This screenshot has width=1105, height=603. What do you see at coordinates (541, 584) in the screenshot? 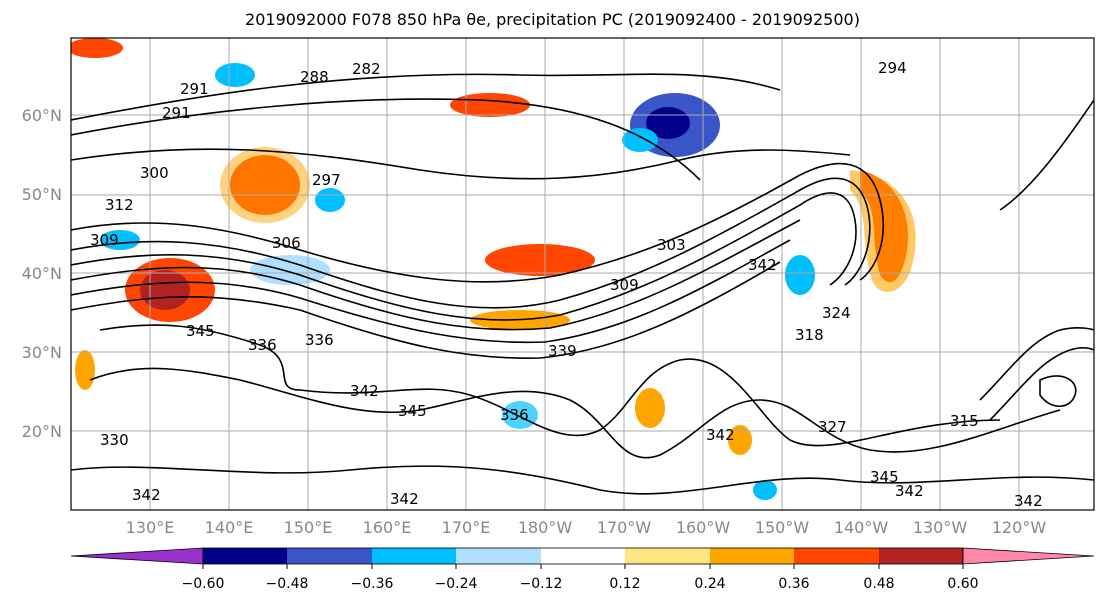
I see `colorbar-tick-label: −0.12` at bounding box center [541, 584].